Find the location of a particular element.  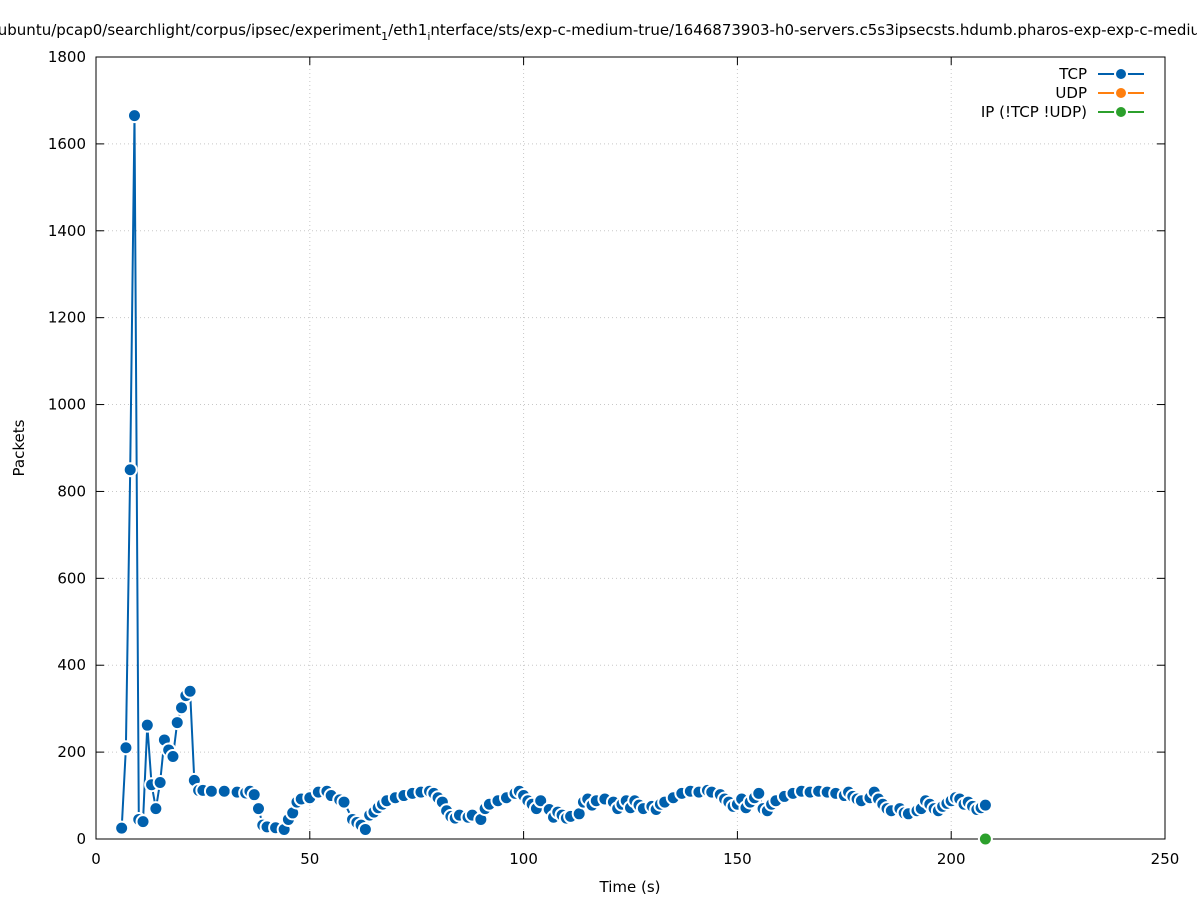

title-part: 0/searchlight/corpus/ipsec/experiment is located at coordinates (237, 30).